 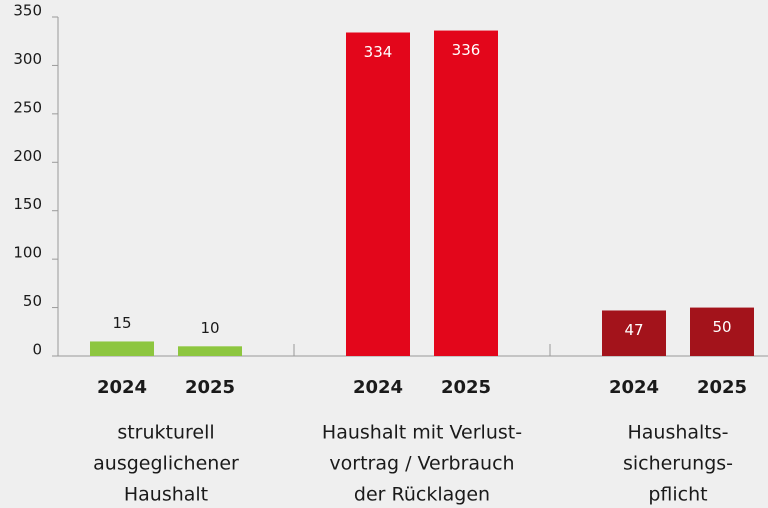 What do you see at coordinates (422, 433) in the screenshot?
I see `group-label: Haushalt mit Verlust-` at bounding box center [422, 433].